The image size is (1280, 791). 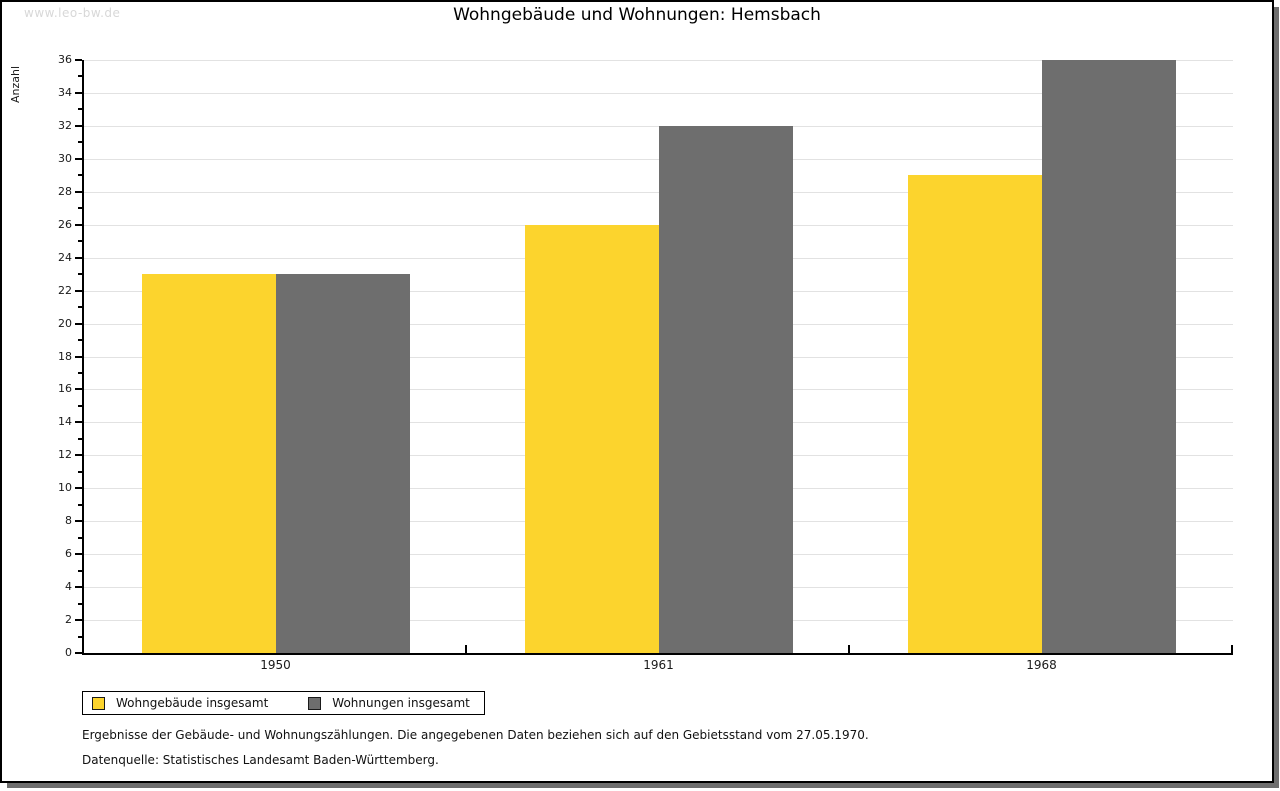 What do you see at coordinates (974, 414) in the screenshot?
I see `bar-series1-1968` at bounding box center [974, 414].